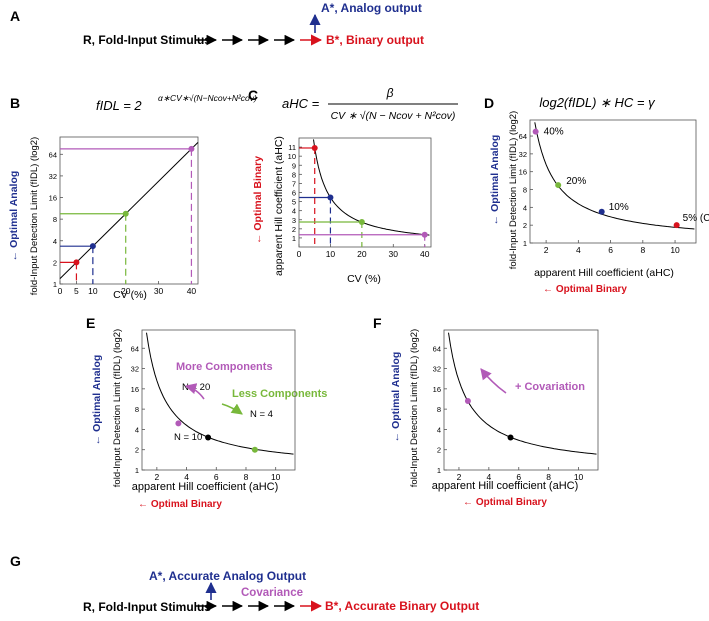 This screenshot has height=621, width=709. I want to click on panel-d-bottom-label: ← Optimal Binary, so click(585, 289).